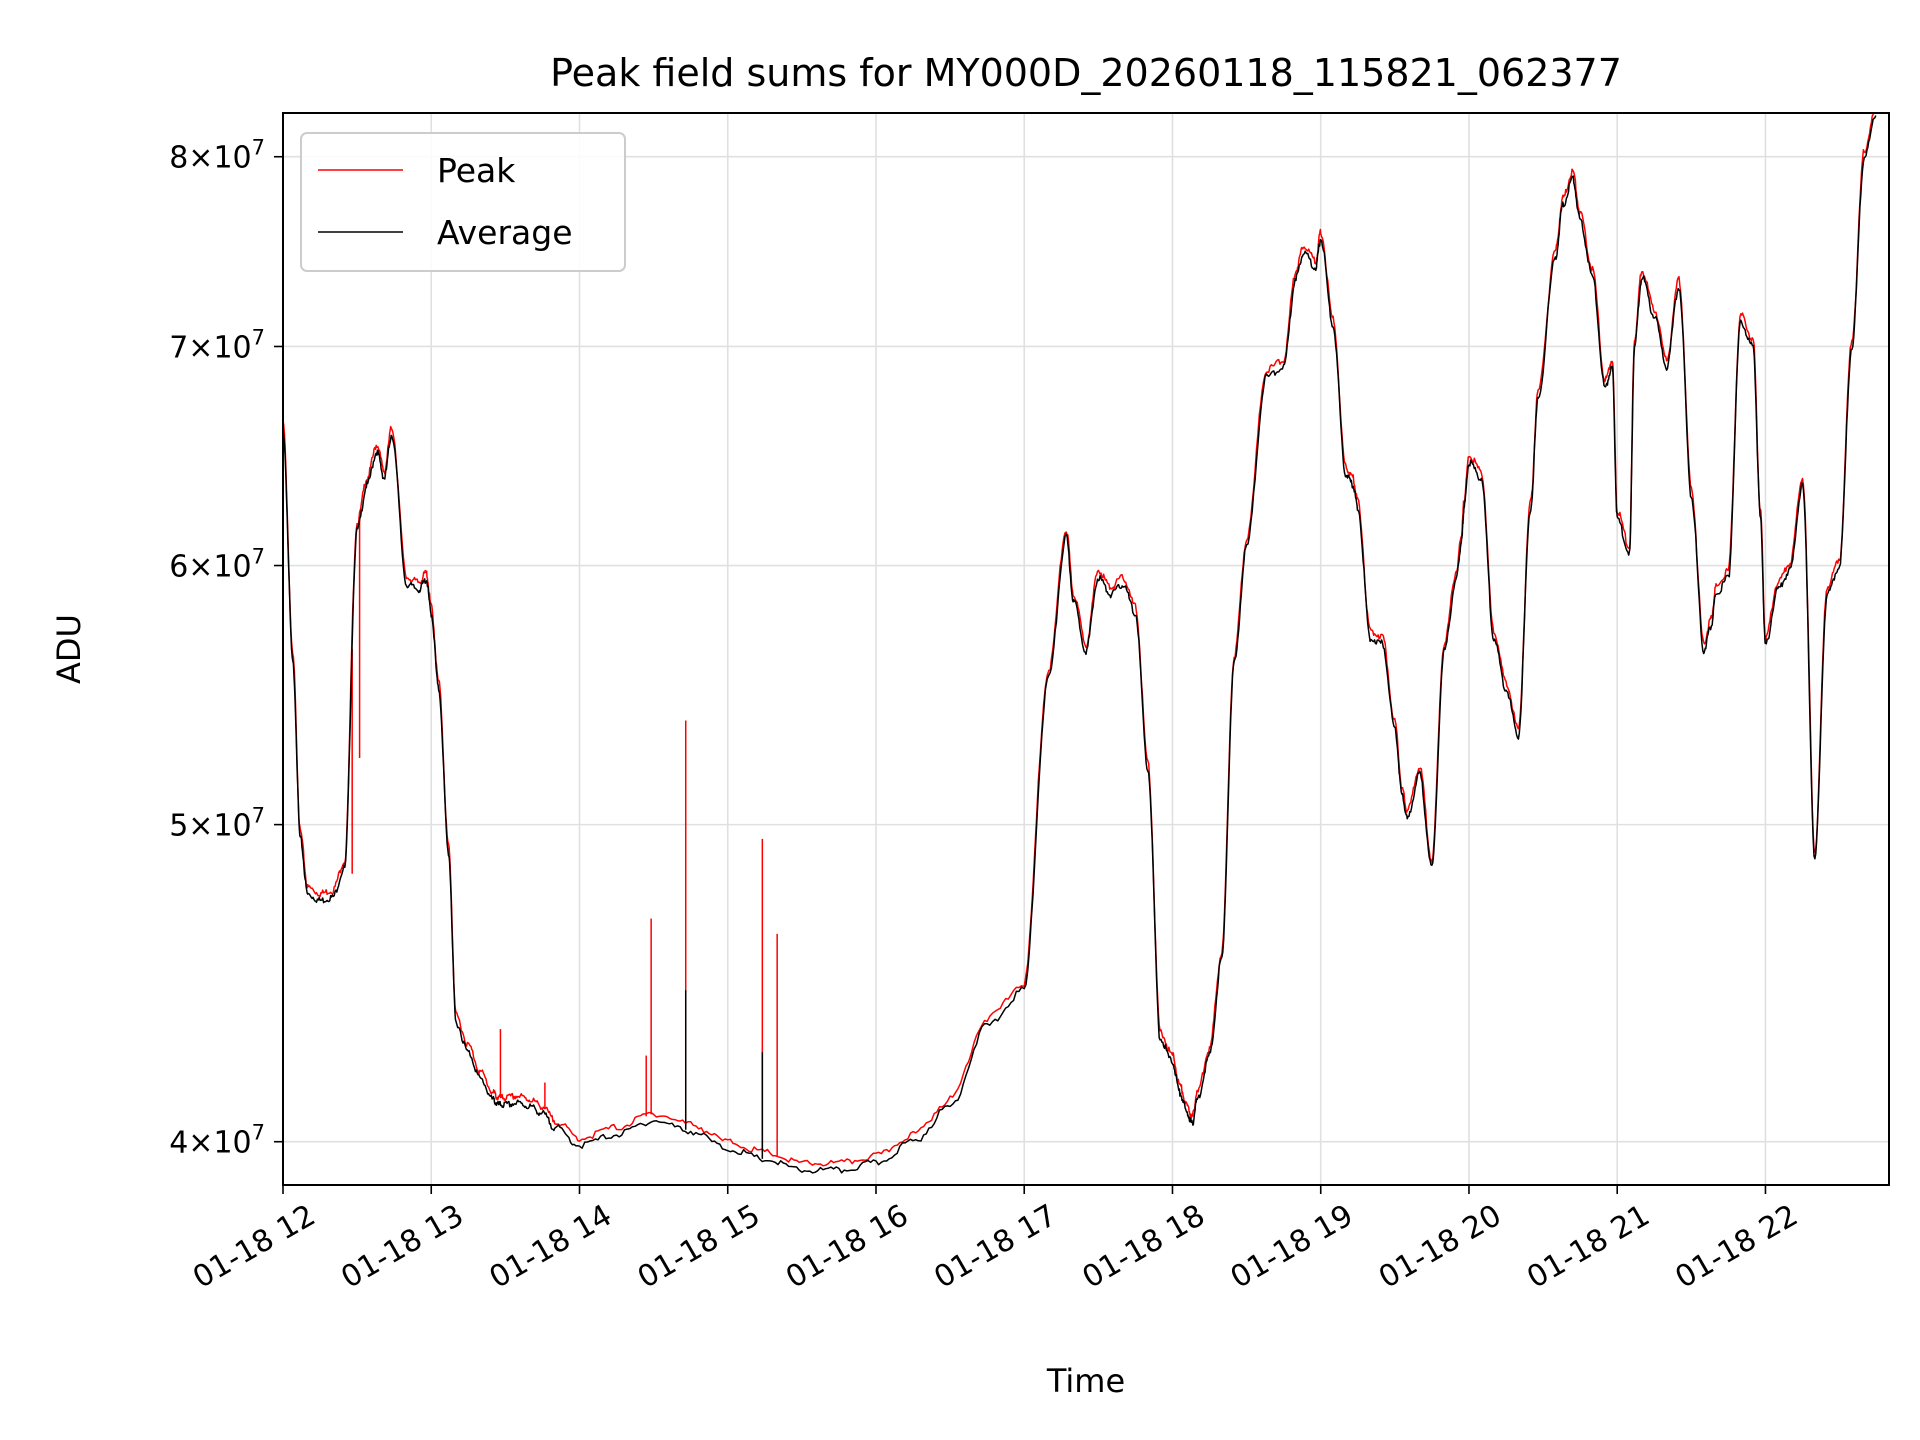 This screenshot has height=1440, width=1920. What do you see at coordinates (476, 170) in the screenshot?
I see `legend-label-peak: Peak` at bounding box center [476, 170].